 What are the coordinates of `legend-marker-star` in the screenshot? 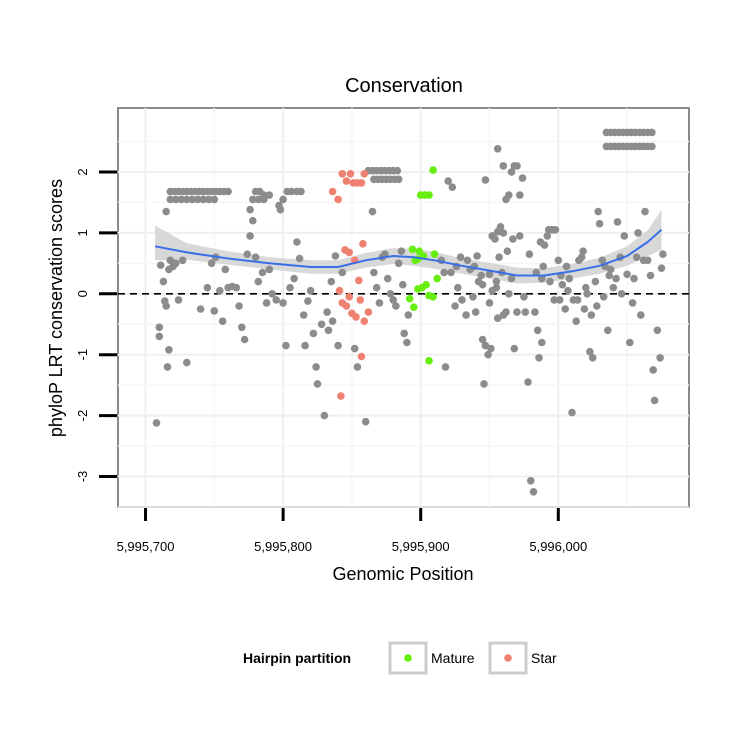 It's located at (508, 658).